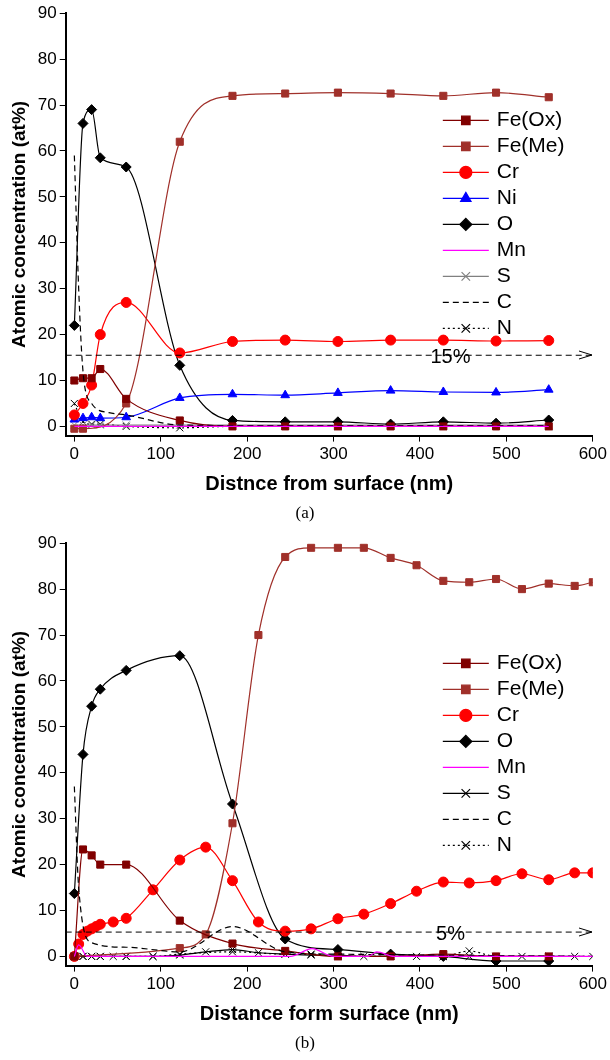 Image resolution: width=610 pixels, height=1060 pixels. What do you see at coordinates (506, 197) in the screenshot?
I see `legend-label: Ni` at bounding box center [506, 197].